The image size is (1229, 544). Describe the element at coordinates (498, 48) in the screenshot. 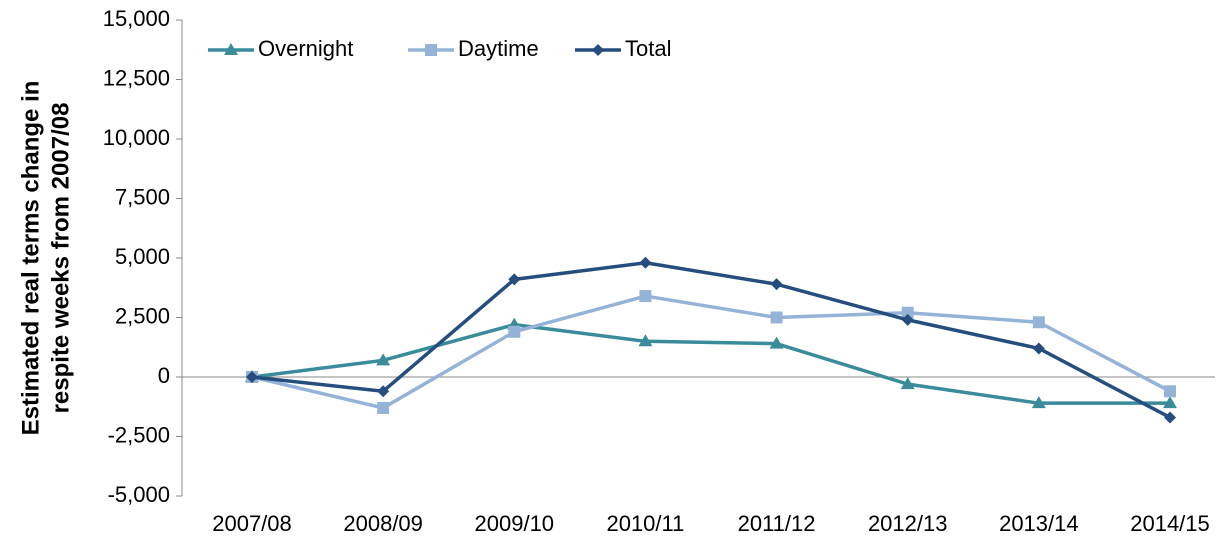

I see `legend-label: Daytime` at that location.